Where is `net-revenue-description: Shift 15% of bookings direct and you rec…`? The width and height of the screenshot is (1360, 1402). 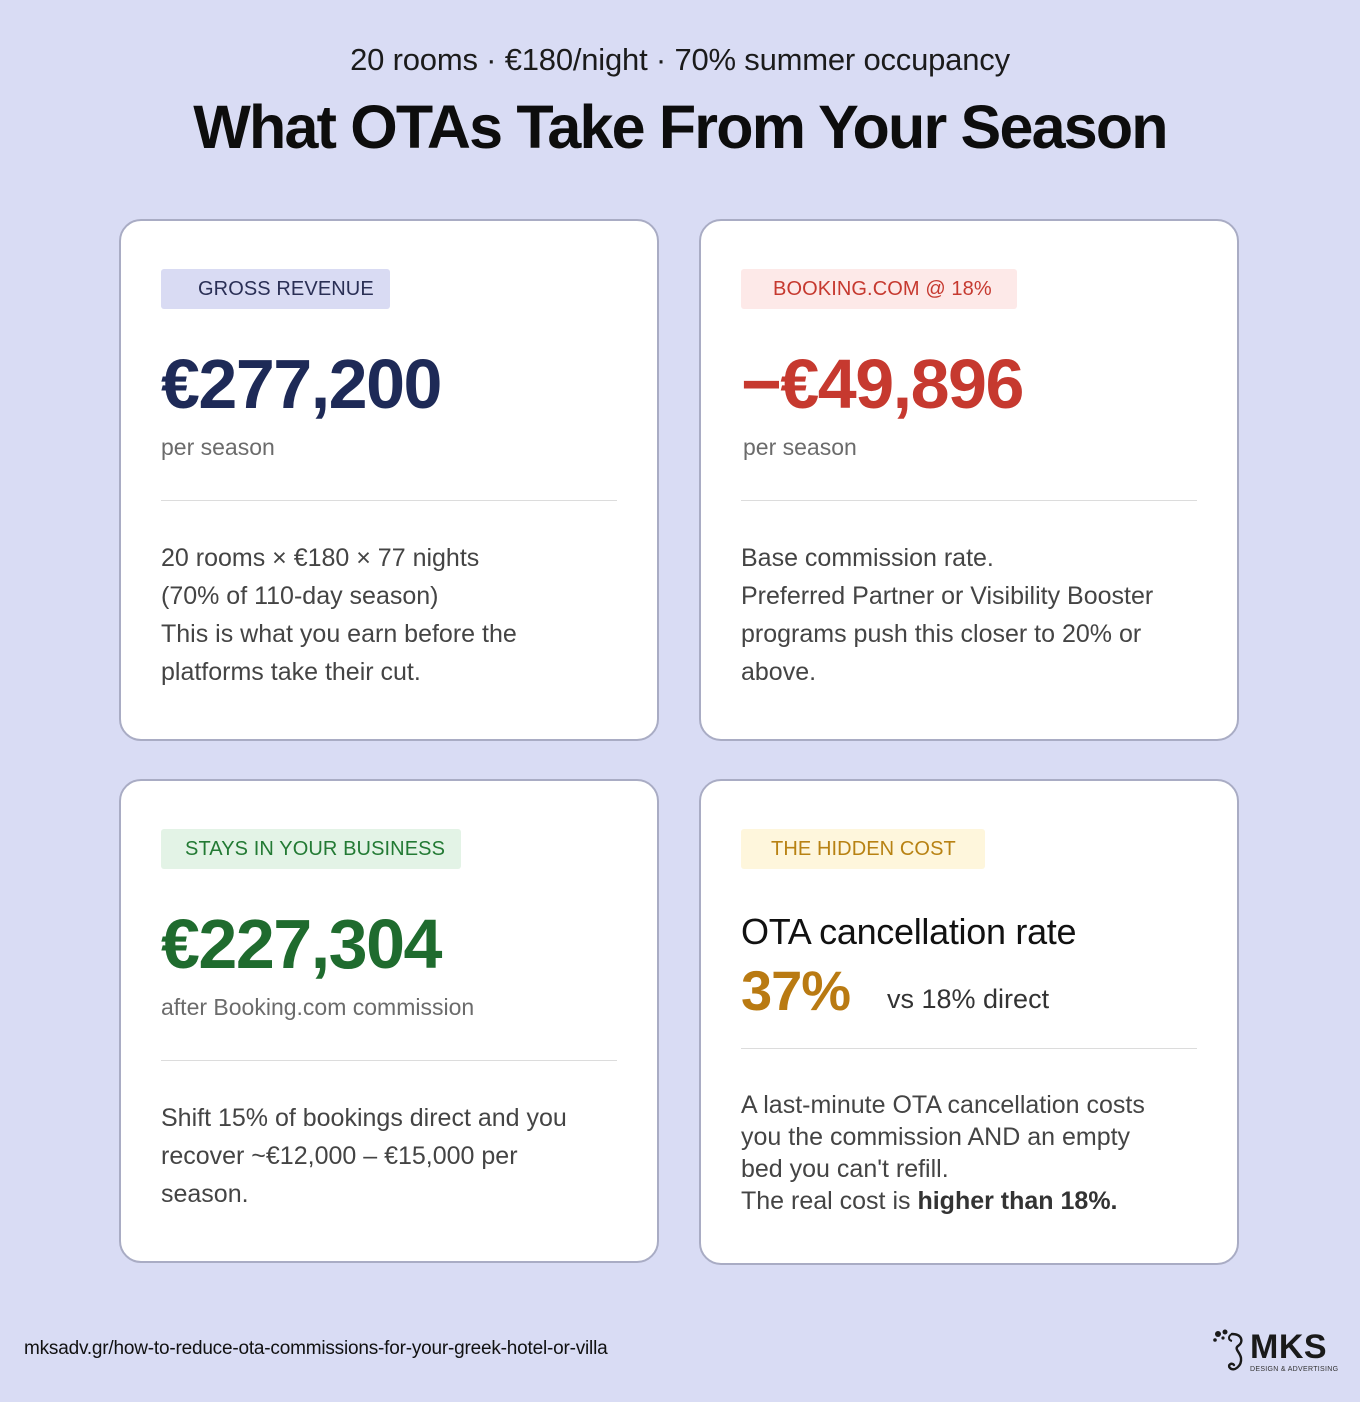
net-revenue-description: Shift 15% of bookings direct and you rec… is located at coordinates (396, 1156).